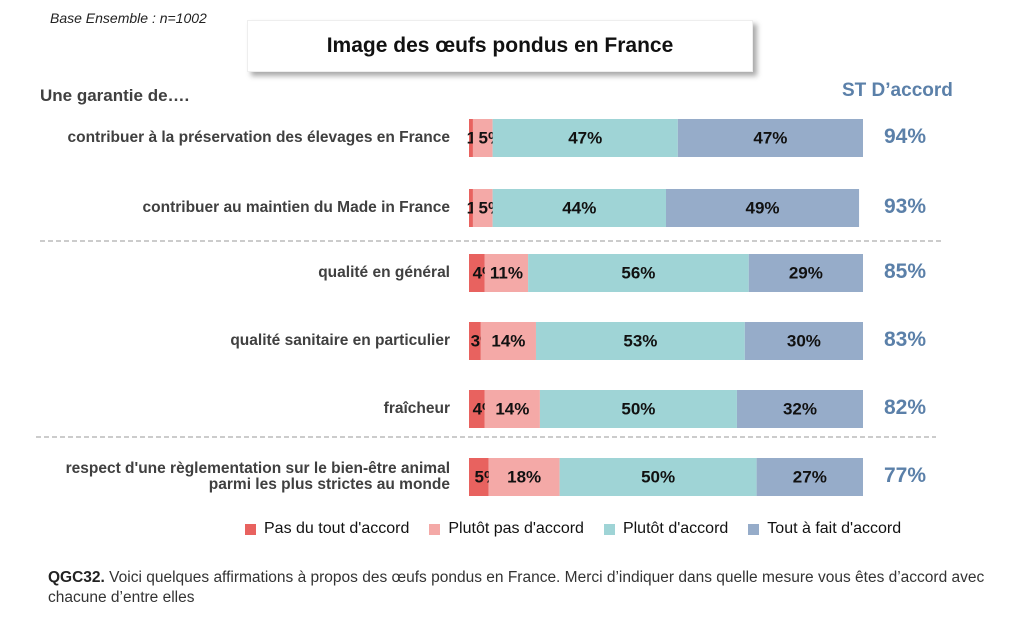 The width and height of the screenshot is (1012, 620). I want to click on legend-item: Tout à fait d'accord, so click(824, 529).